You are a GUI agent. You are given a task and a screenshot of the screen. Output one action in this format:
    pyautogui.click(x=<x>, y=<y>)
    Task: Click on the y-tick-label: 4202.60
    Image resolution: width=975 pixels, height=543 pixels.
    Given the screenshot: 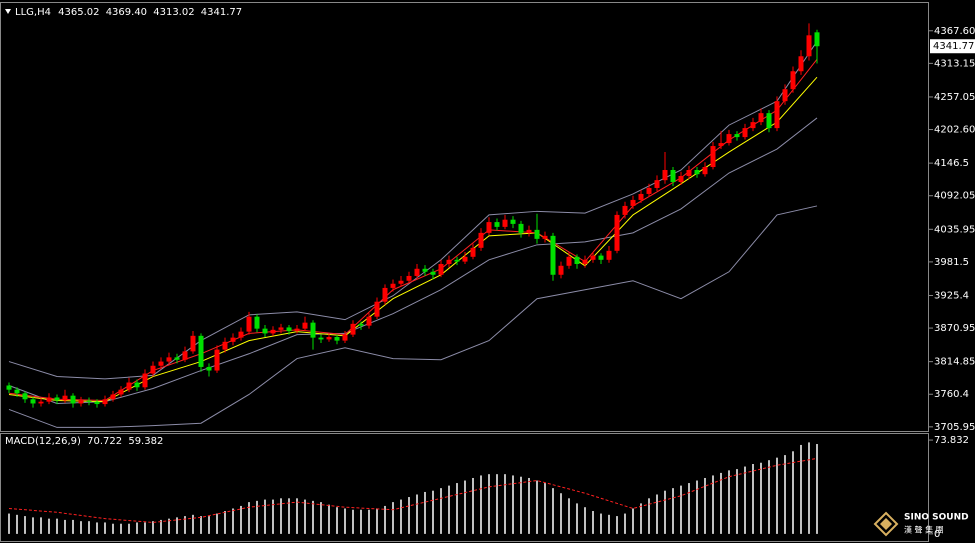 What is the action you would take?
    pyautogui.click(x=954, y=130)
    